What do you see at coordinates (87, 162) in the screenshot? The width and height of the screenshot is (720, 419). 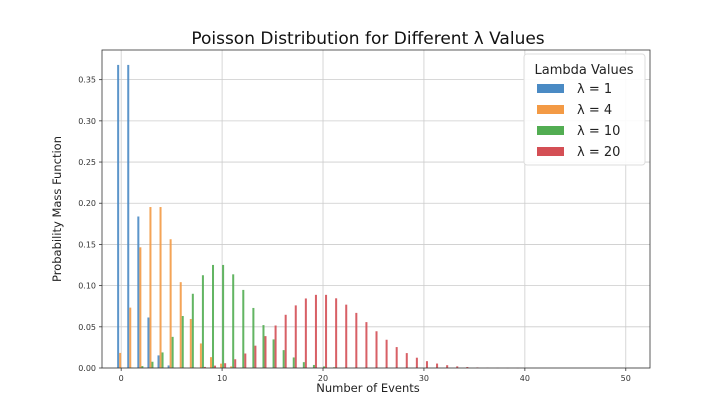 I see `y-tick-label: 0.25` at bounding box center [87, 162].